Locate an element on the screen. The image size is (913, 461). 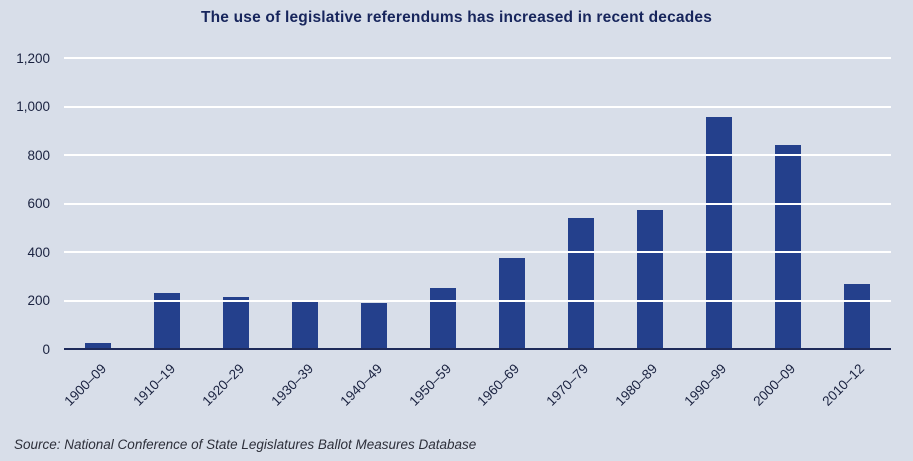
x-axis-slot: 2000–09 is located at coordinates (786, 385).